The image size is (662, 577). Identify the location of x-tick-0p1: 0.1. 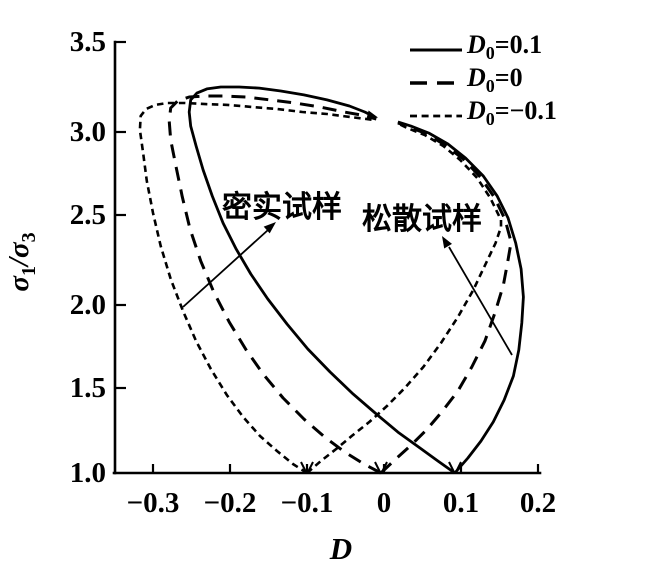
(461, 503).